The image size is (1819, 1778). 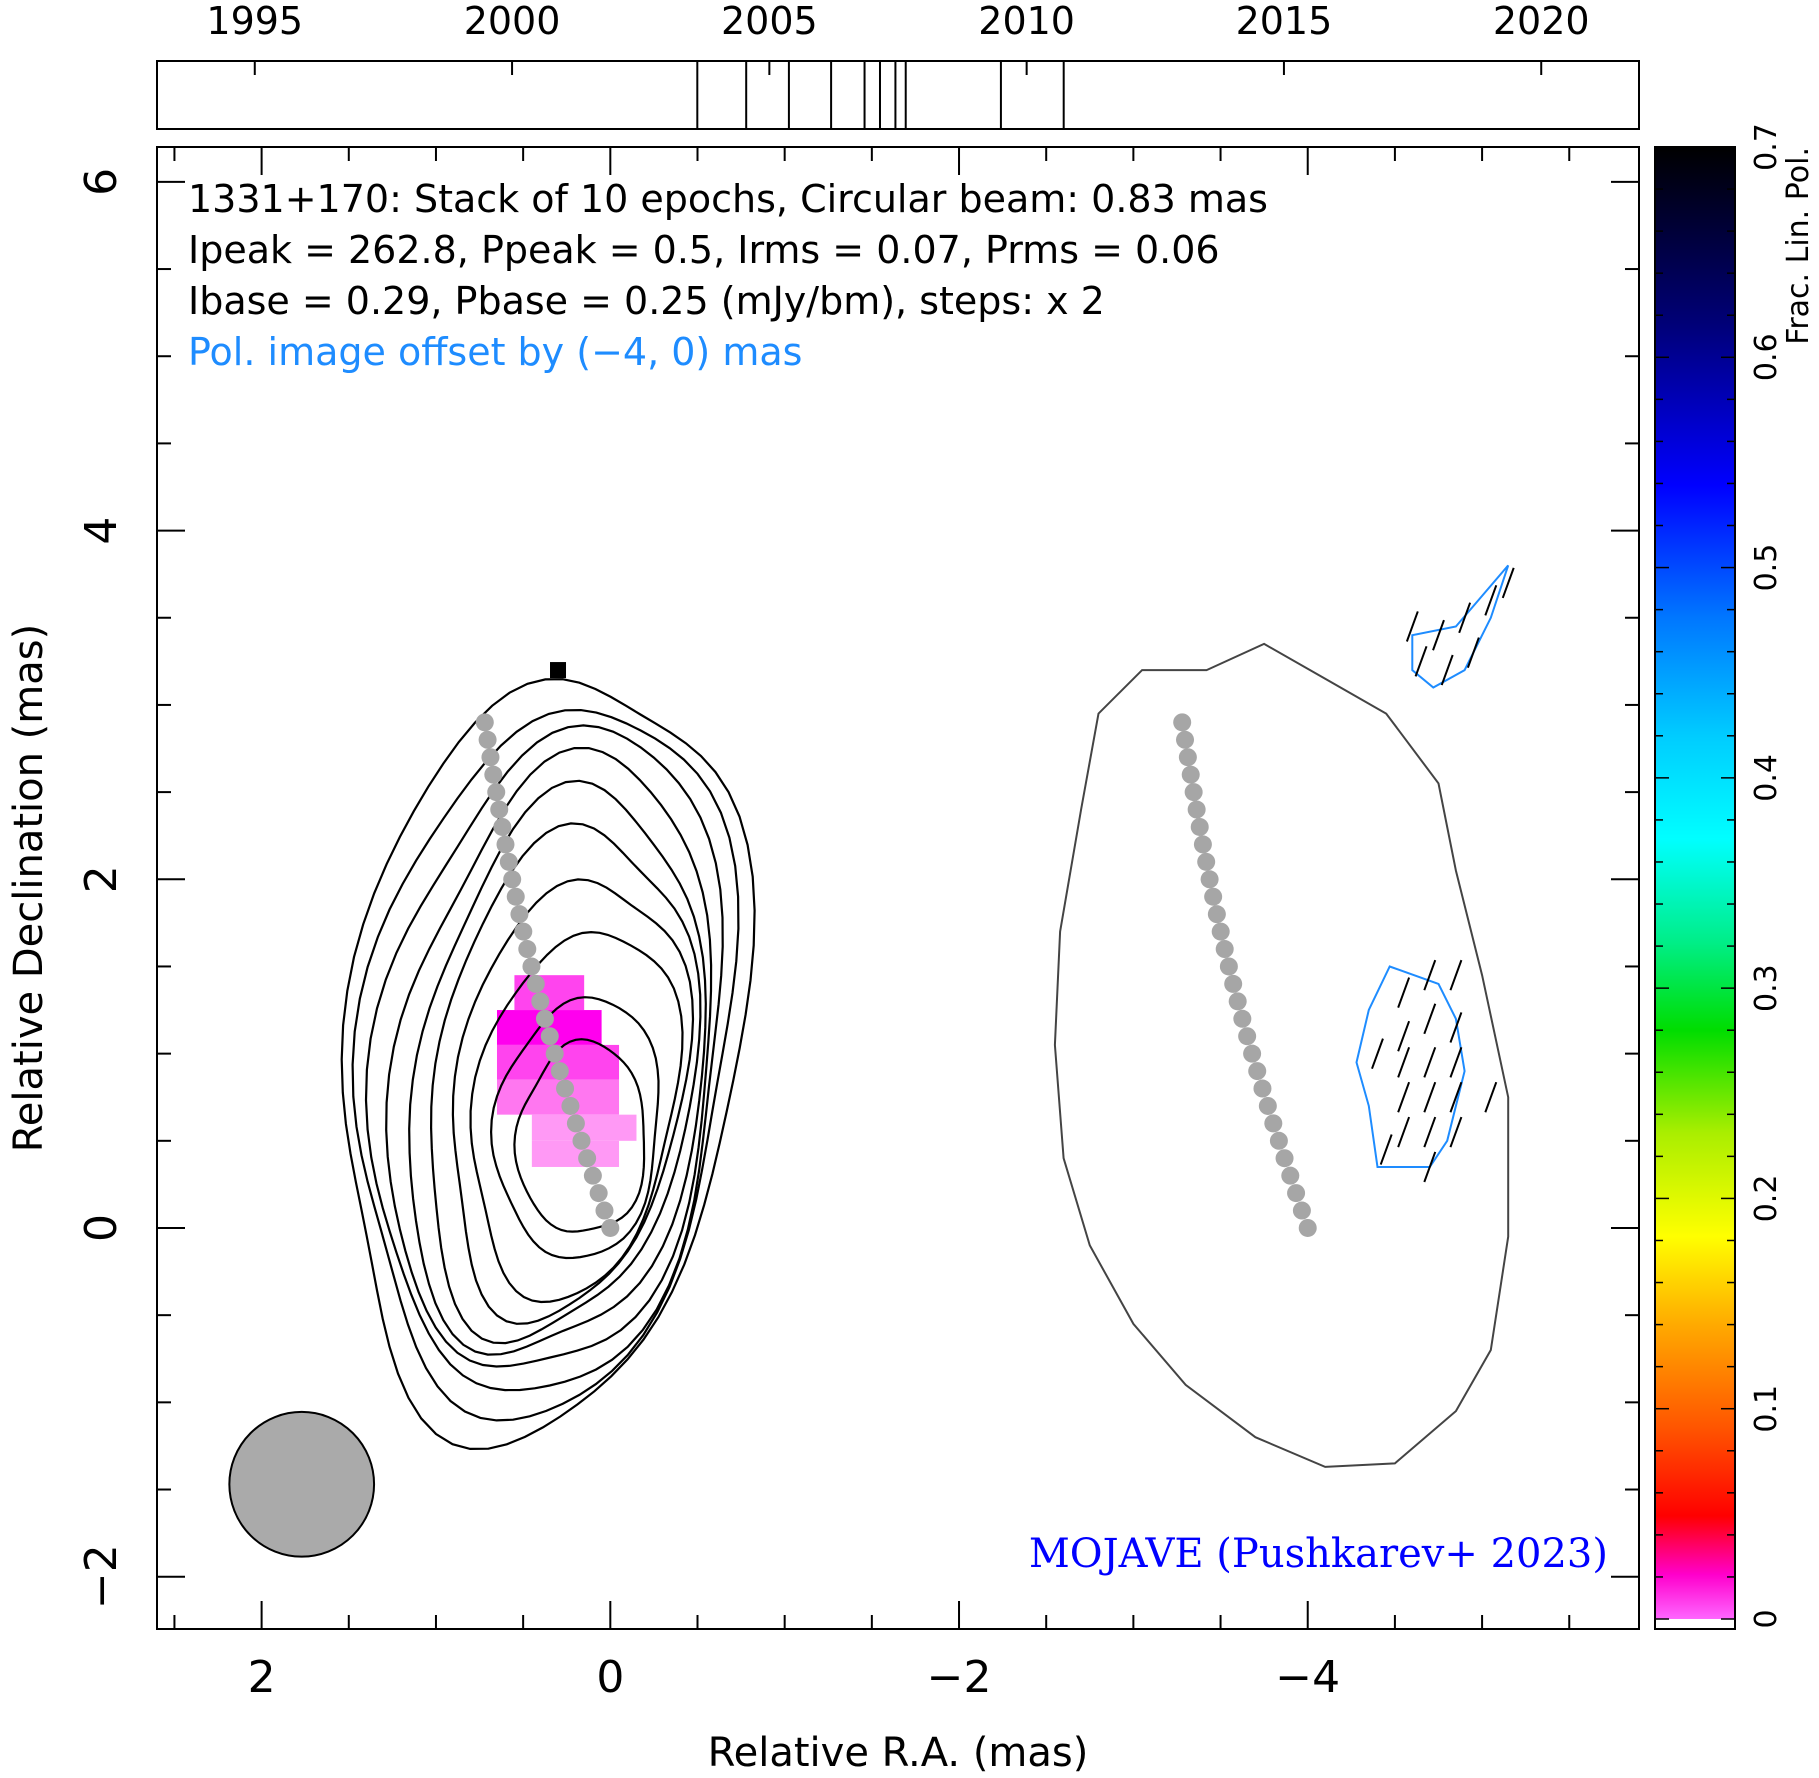 I want to click on colorbar-ticks: 0 0.1 0.2 0.3 0.4 0.5 0.6 0.7, so click(x=1719, y=876).